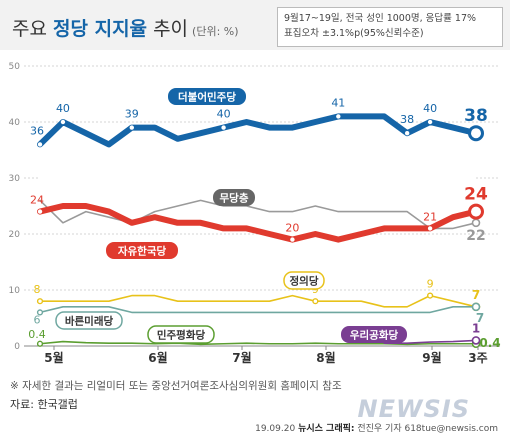 Image resolution: width=510 pixels, height=437 pixels. What do you see at coordinates (17, 347) in the screenshot?
I see `y-tick-0: 0` at bounding box center [17, 347].